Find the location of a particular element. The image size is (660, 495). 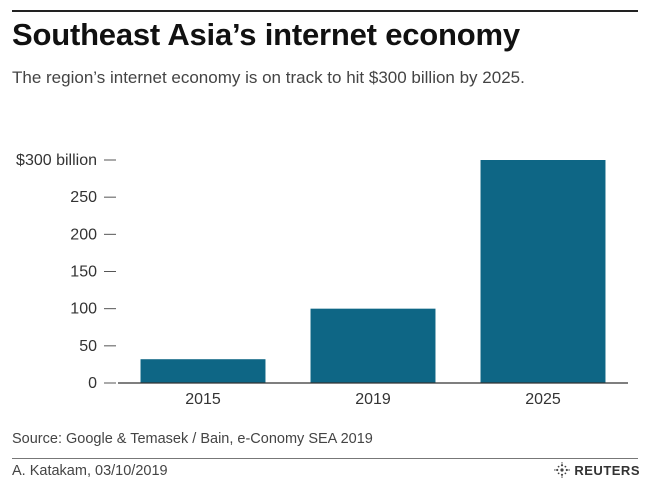

x-tick-label: 2019 is located at coordinates (373, 399).